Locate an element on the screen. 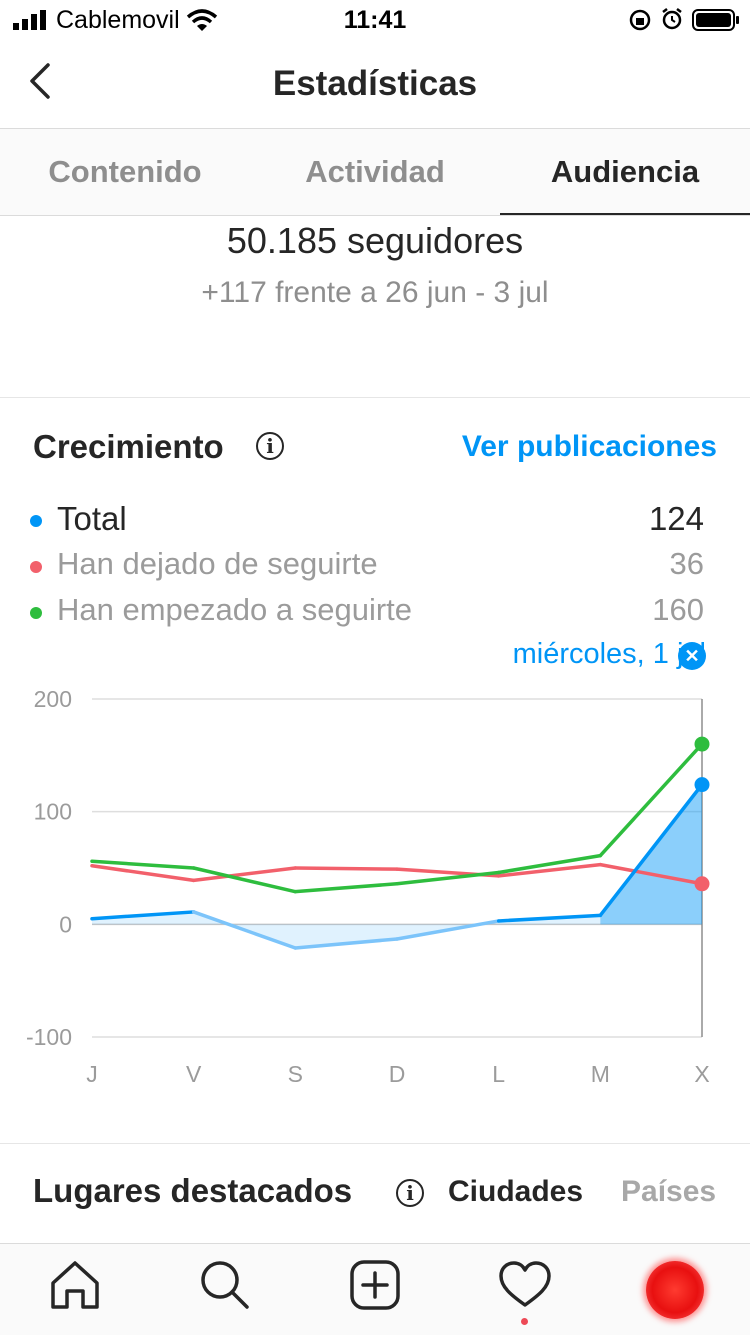  wifi-icon is located at coordinates (202, 20).